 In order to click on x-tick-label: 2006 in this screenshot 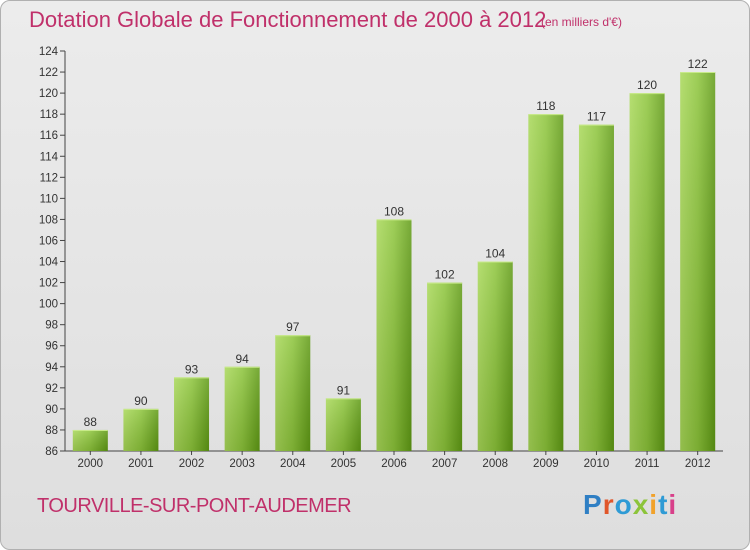, I will do `click(394, 464)`.